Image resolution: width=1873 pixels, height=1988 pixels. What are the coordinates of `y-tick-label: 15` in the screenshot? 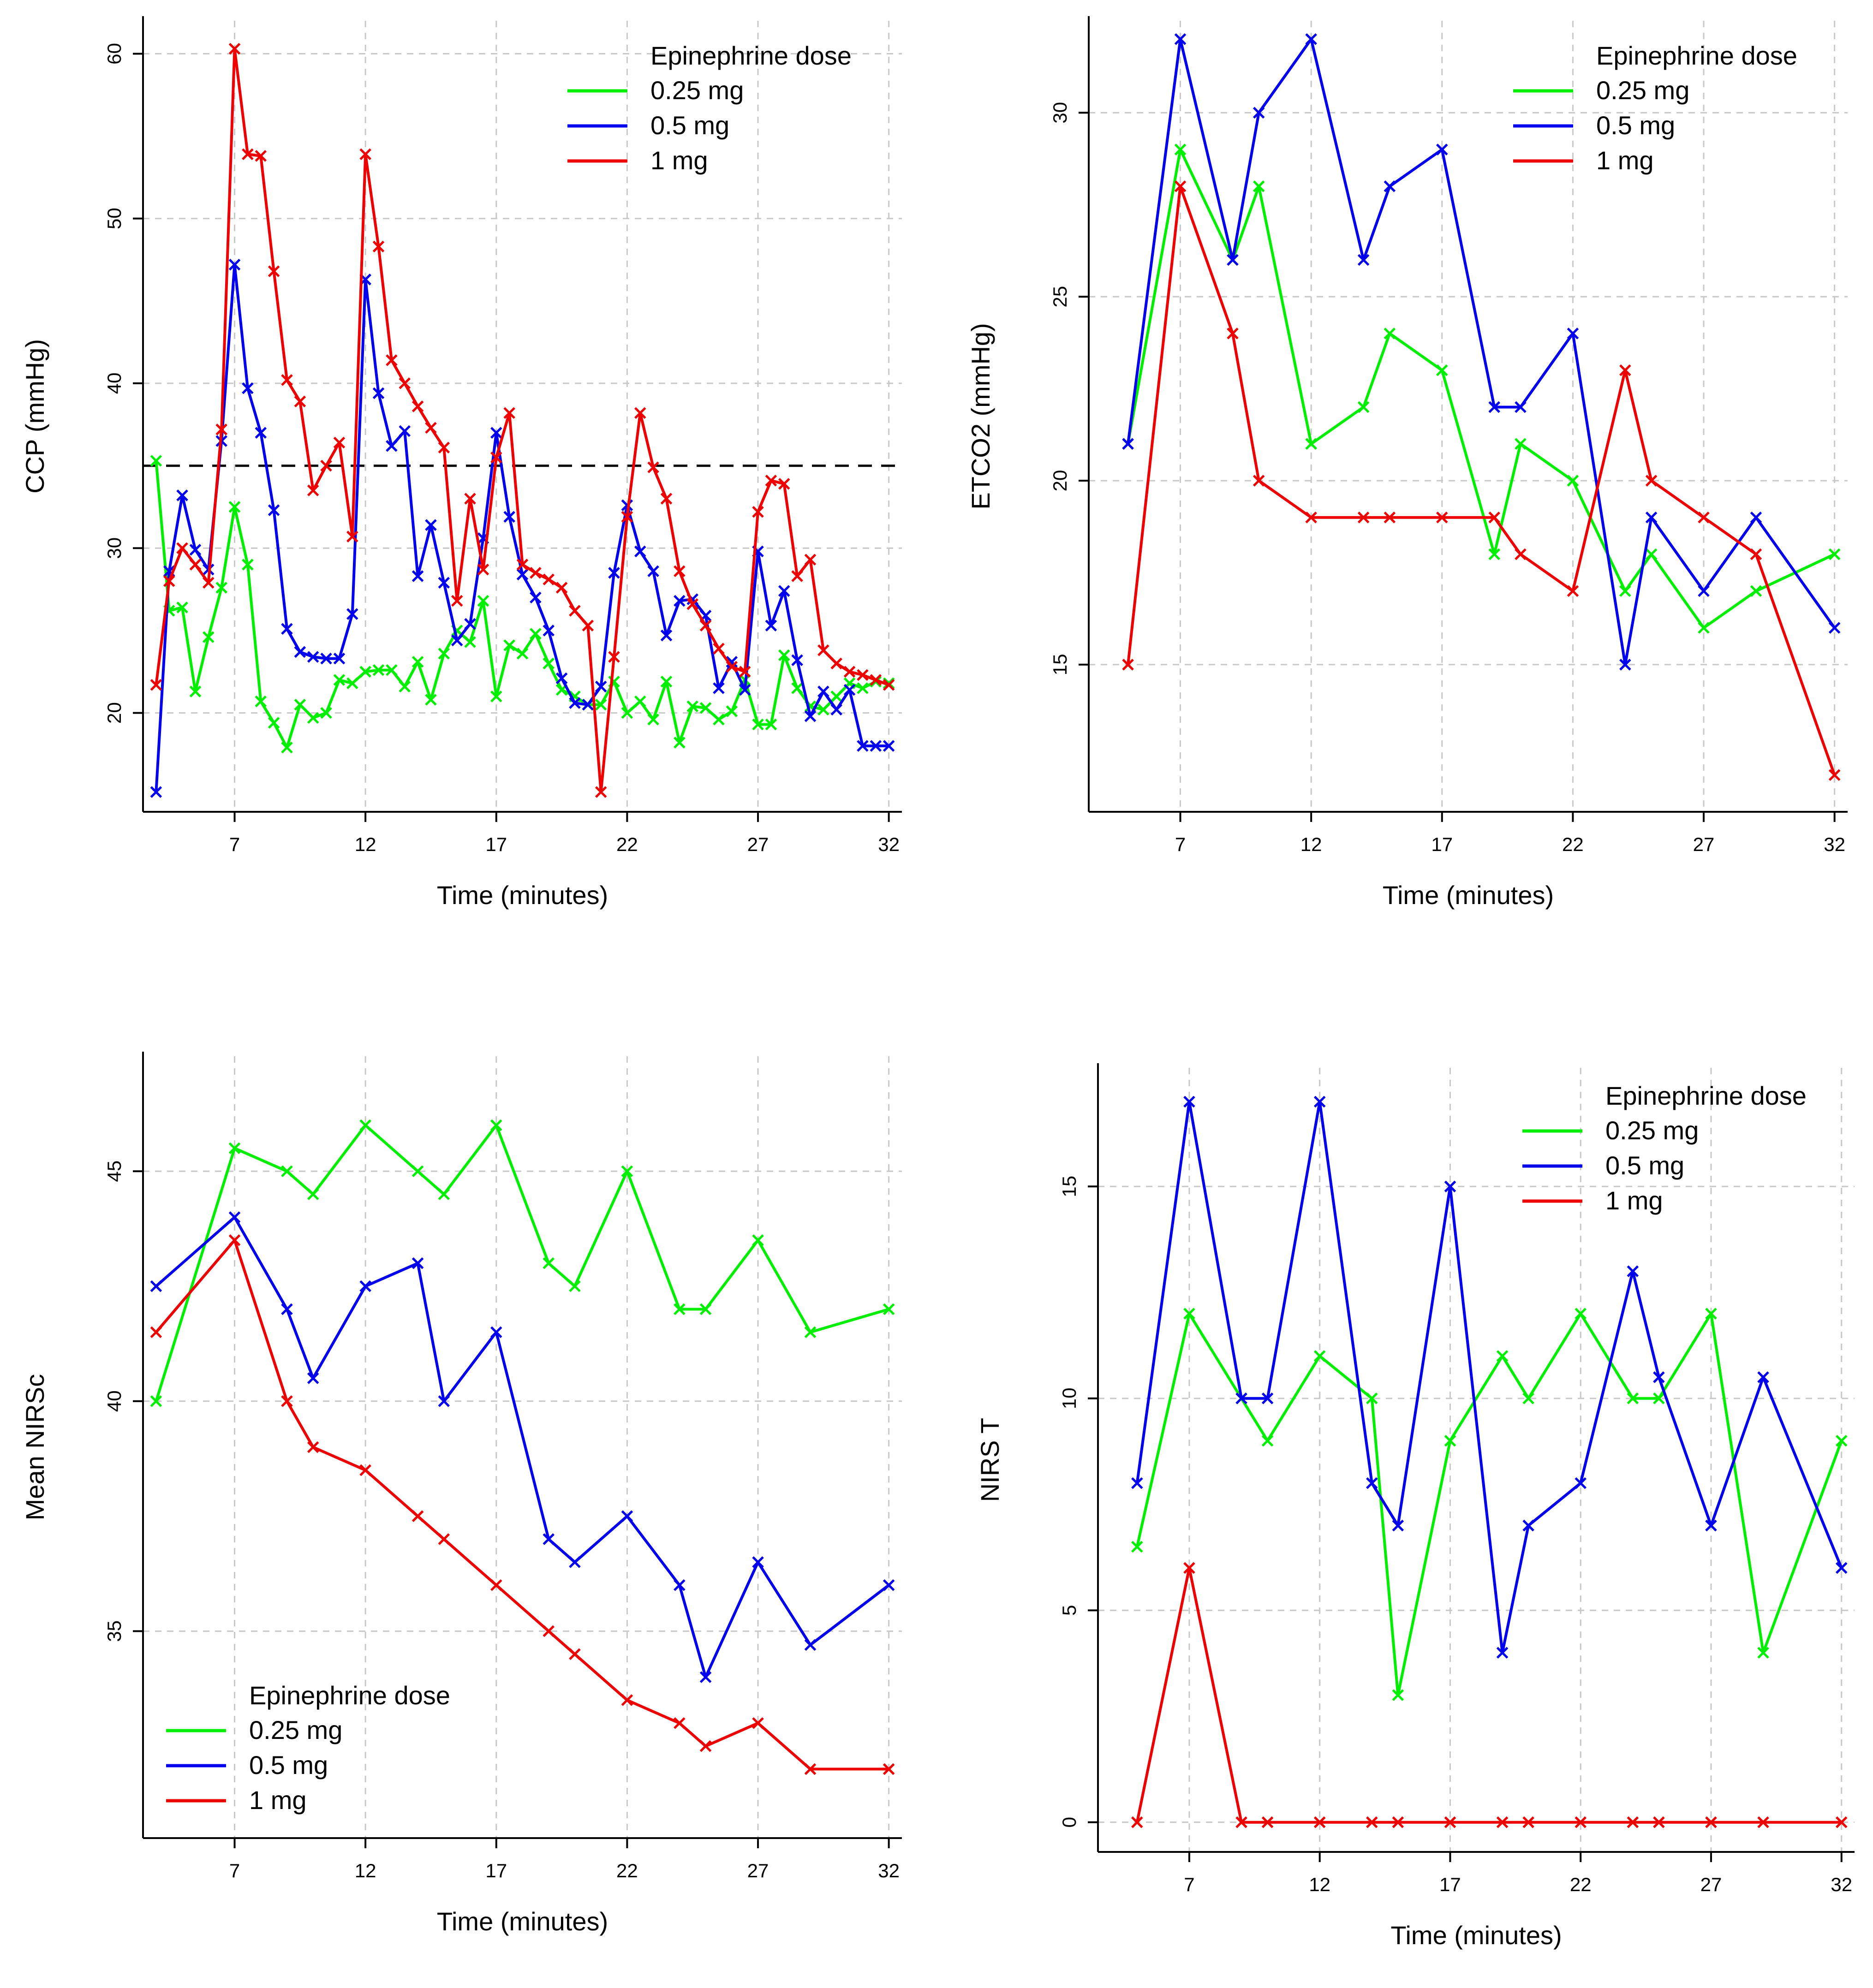 It's located at (1060, 665).